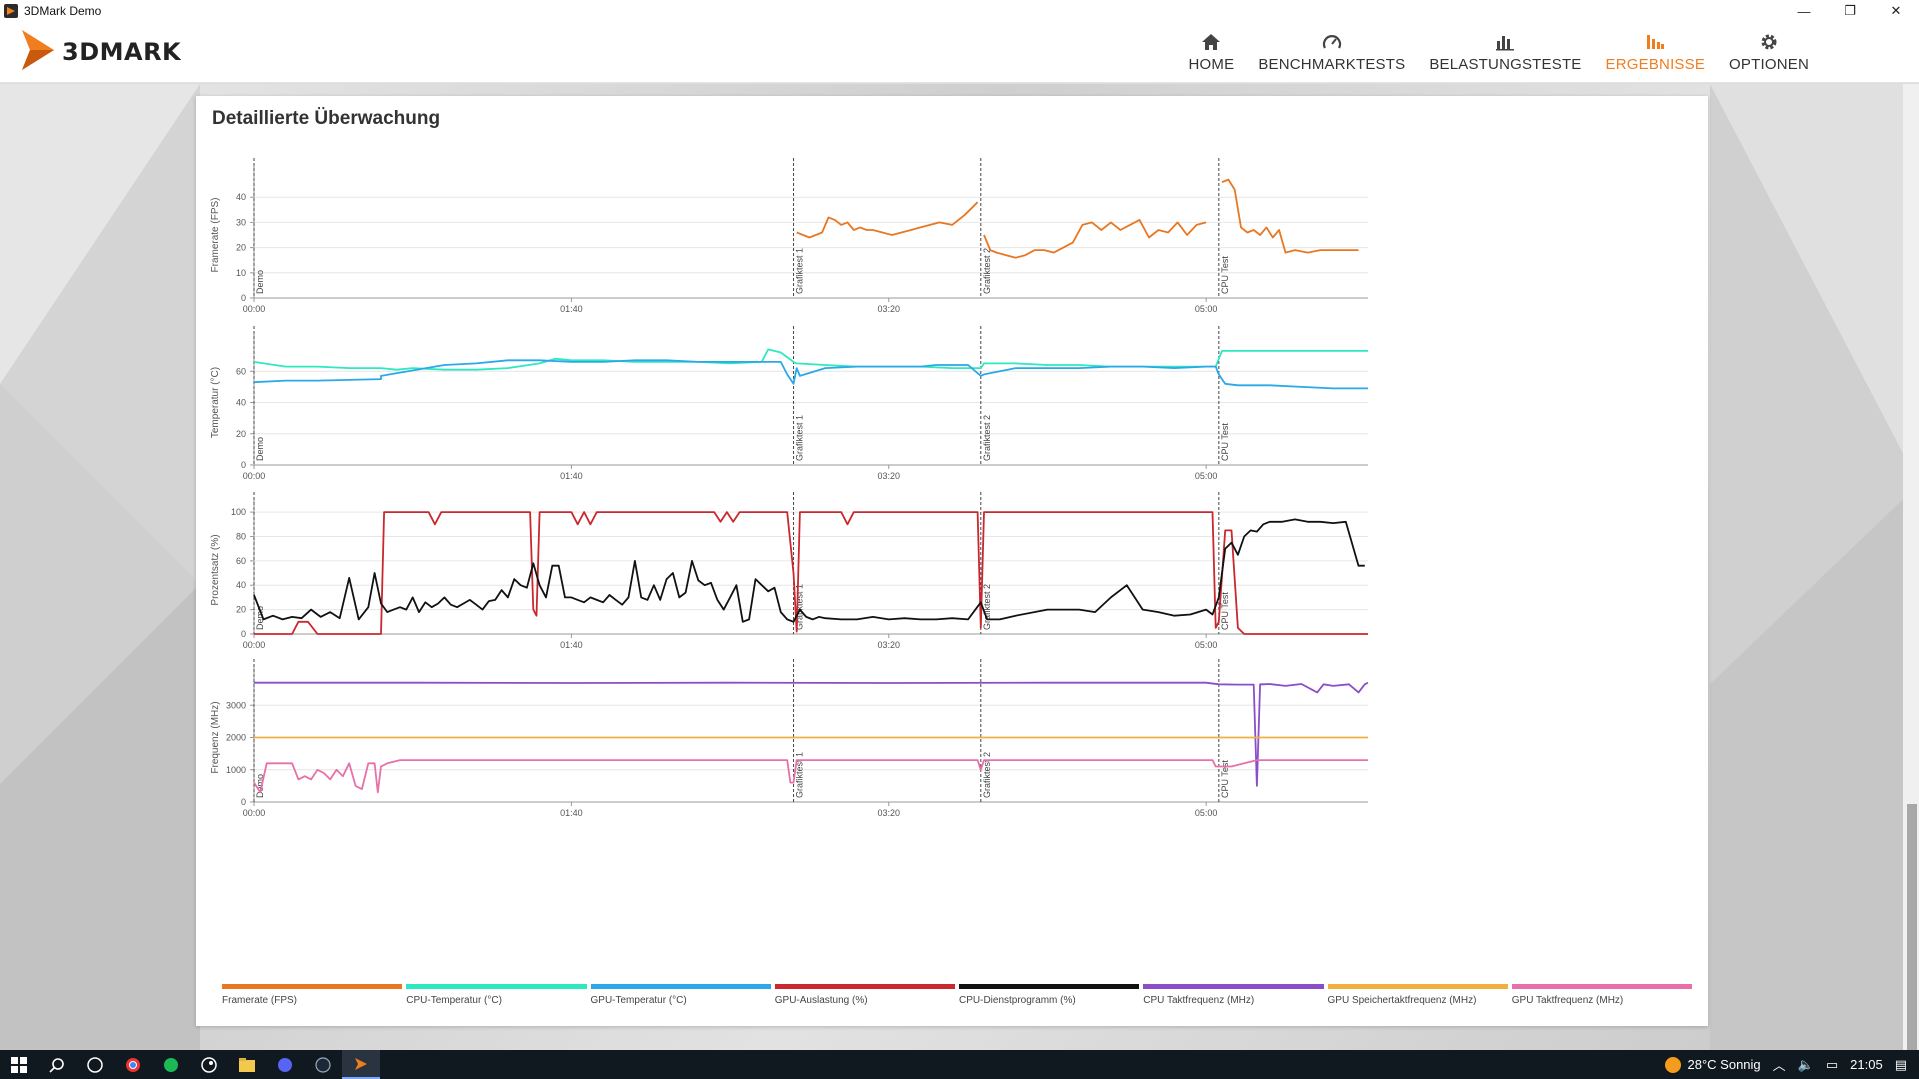 Image resolution: width=1919 pixels, height=1079 pixels. What do you see at coordinates (236, 705) in the screenshot?
I see `y-tick-label: 3000` at bounding box center [236, 705].